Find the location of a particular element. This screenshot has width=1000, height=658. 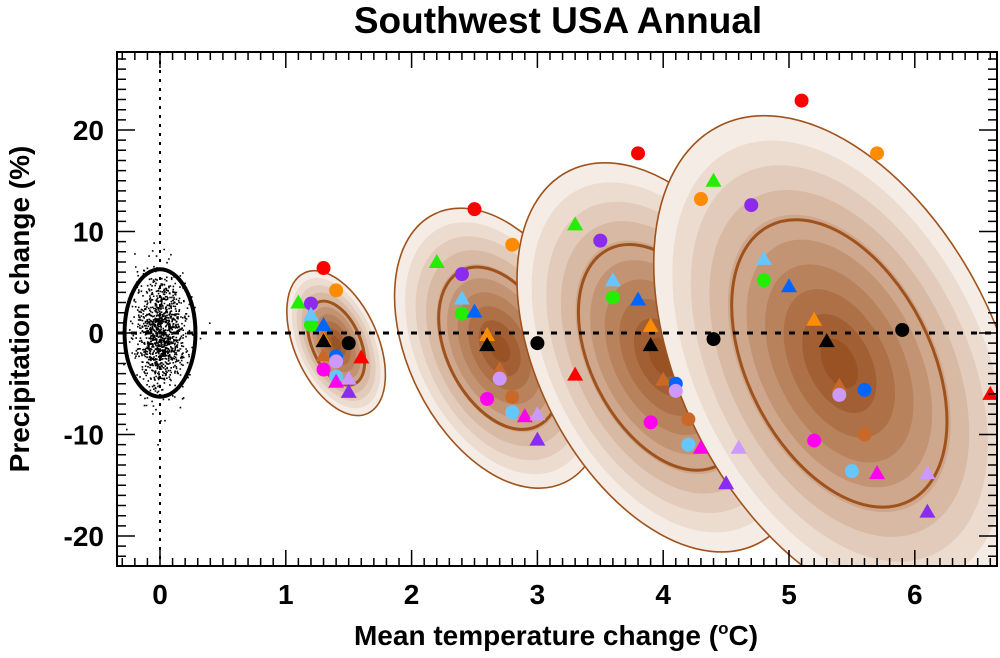

outer-contour is located at coordinates (336, 343).